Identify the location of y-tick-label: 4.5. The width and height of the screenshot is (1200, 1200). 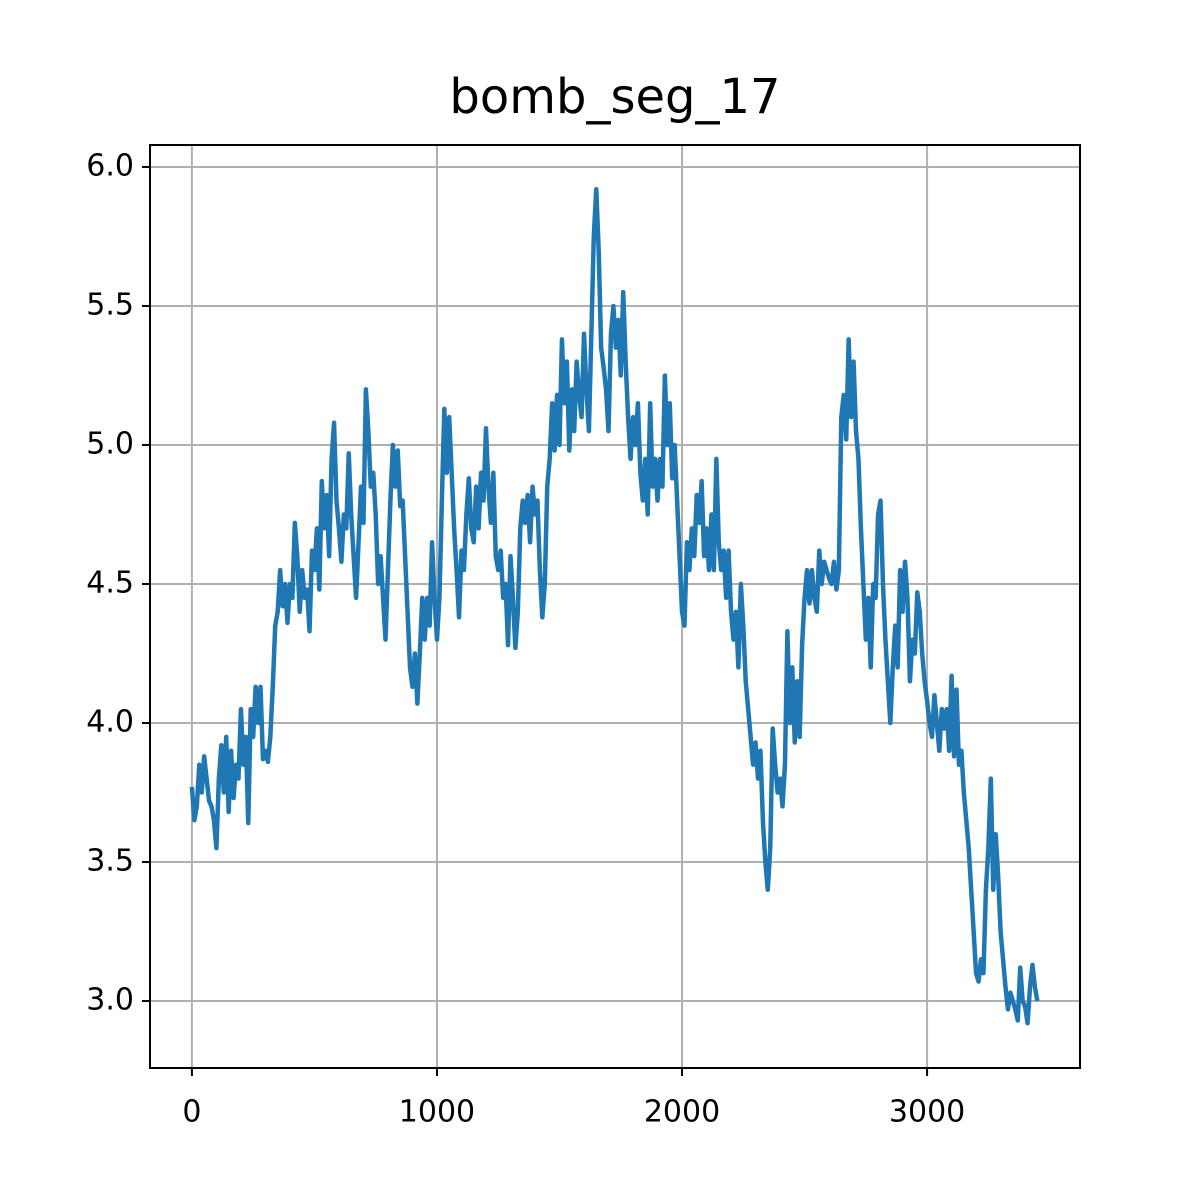
(110, 582).